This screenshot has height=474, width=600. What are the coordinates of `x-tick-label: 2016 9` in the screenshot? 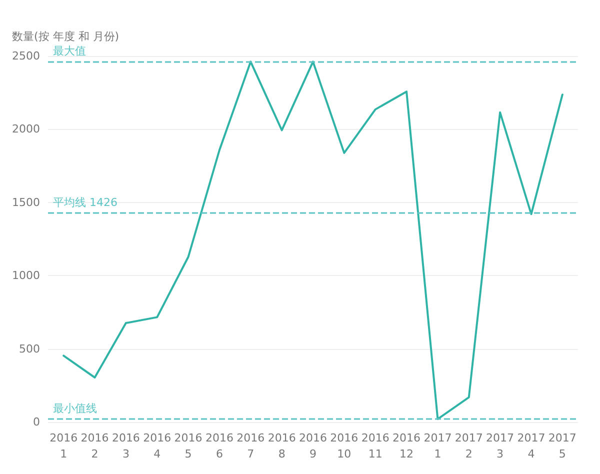 It's located at (313, 446).